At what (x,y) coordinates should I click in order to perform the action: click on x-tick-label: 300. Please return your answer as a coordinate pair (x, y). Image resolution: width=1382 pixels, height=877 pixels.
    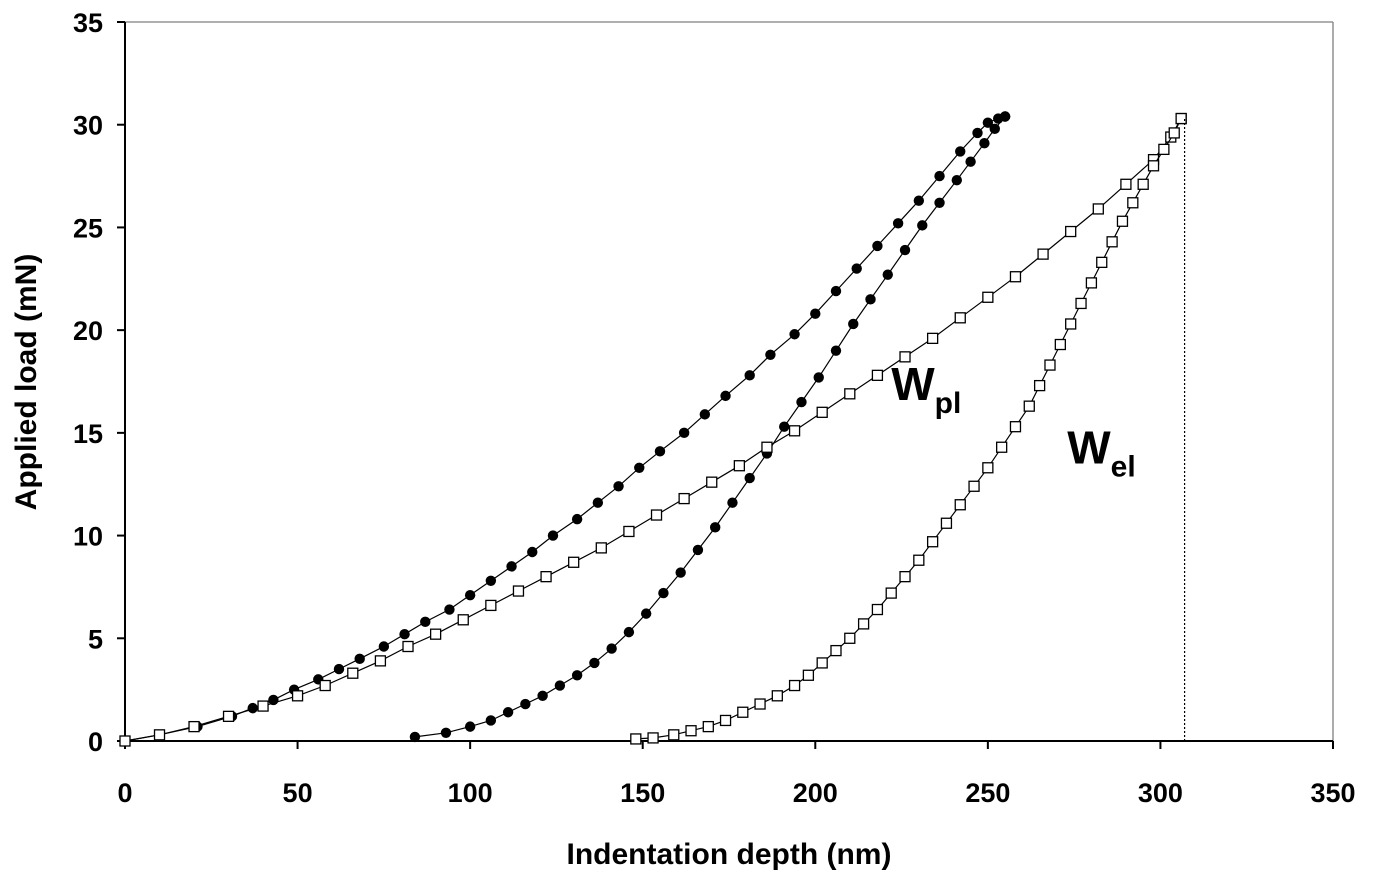
    Looking at the image, I should click on (1160, 793).